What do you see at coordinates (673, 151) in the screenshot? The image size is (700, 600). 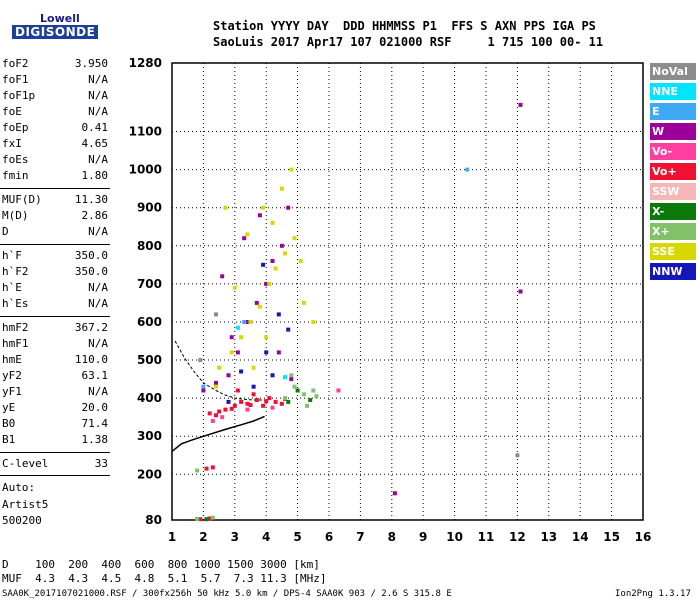 I see `legend-item-vo-: Vo-` at bounding box center [673, 151].